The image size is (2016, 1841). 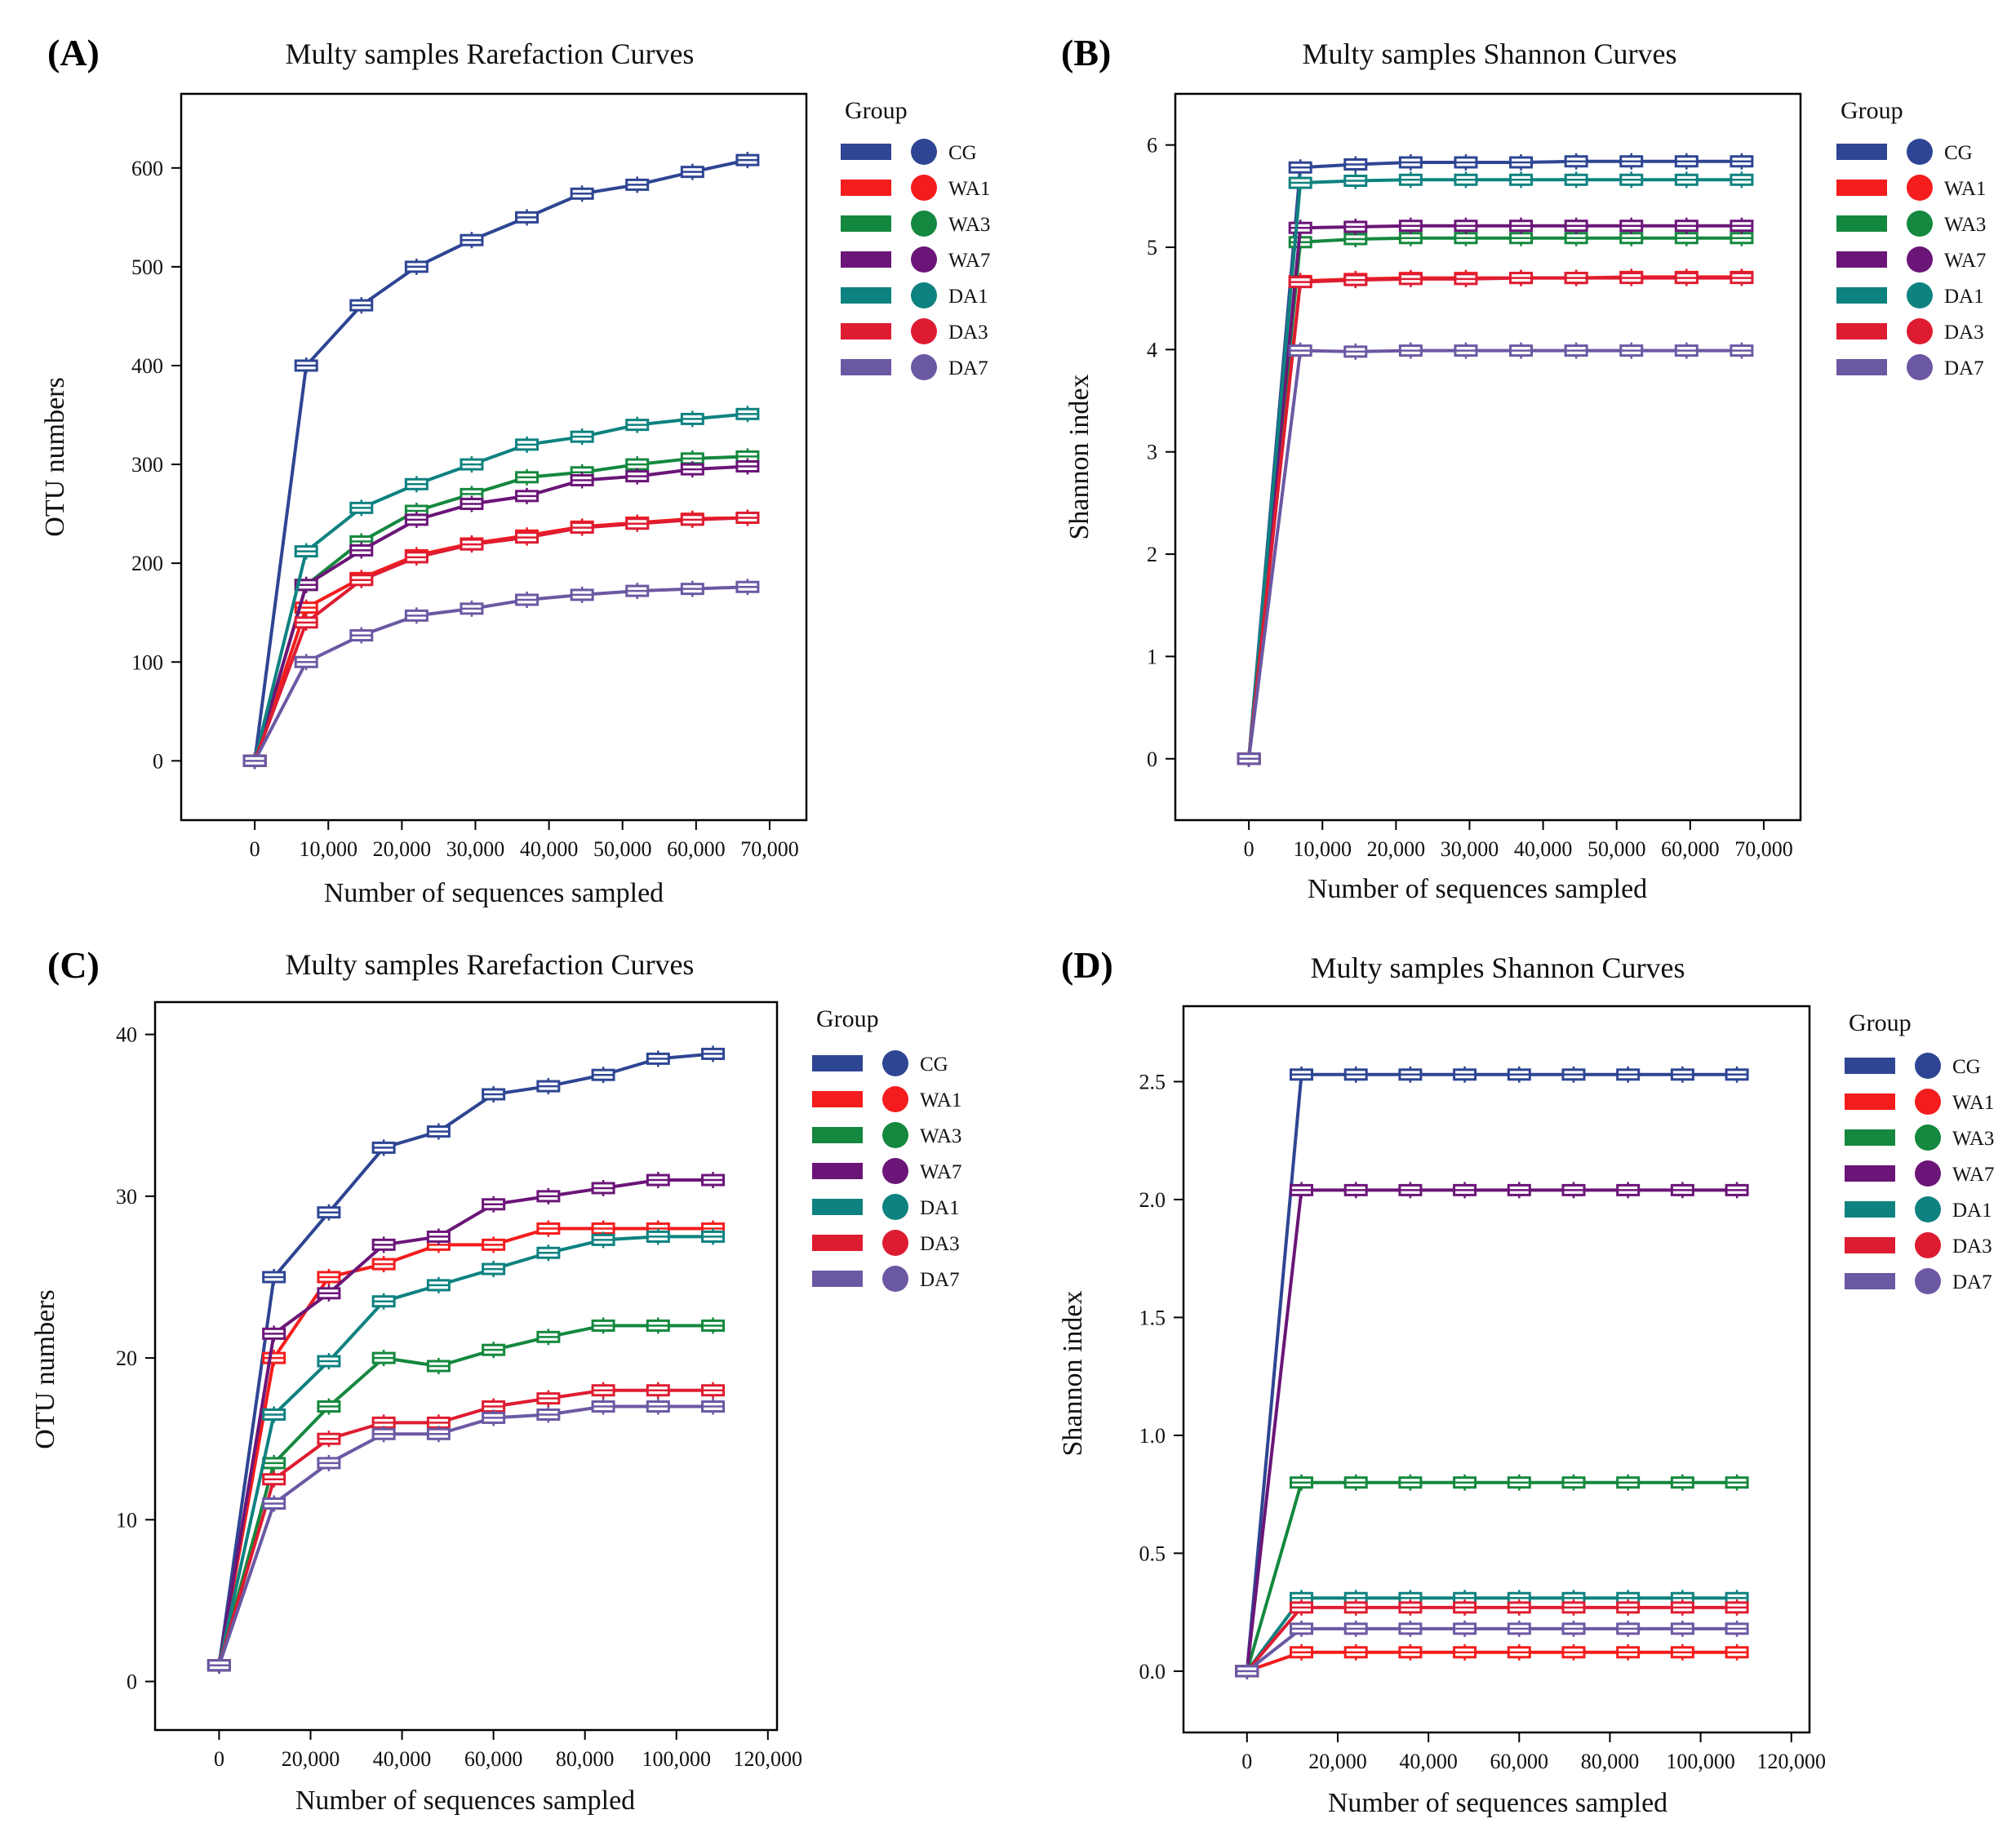 What do you see at coordinates (1492, 1661) in the screenshot?
I see `series-line-wa1` at bounding box center [1492, 1661].